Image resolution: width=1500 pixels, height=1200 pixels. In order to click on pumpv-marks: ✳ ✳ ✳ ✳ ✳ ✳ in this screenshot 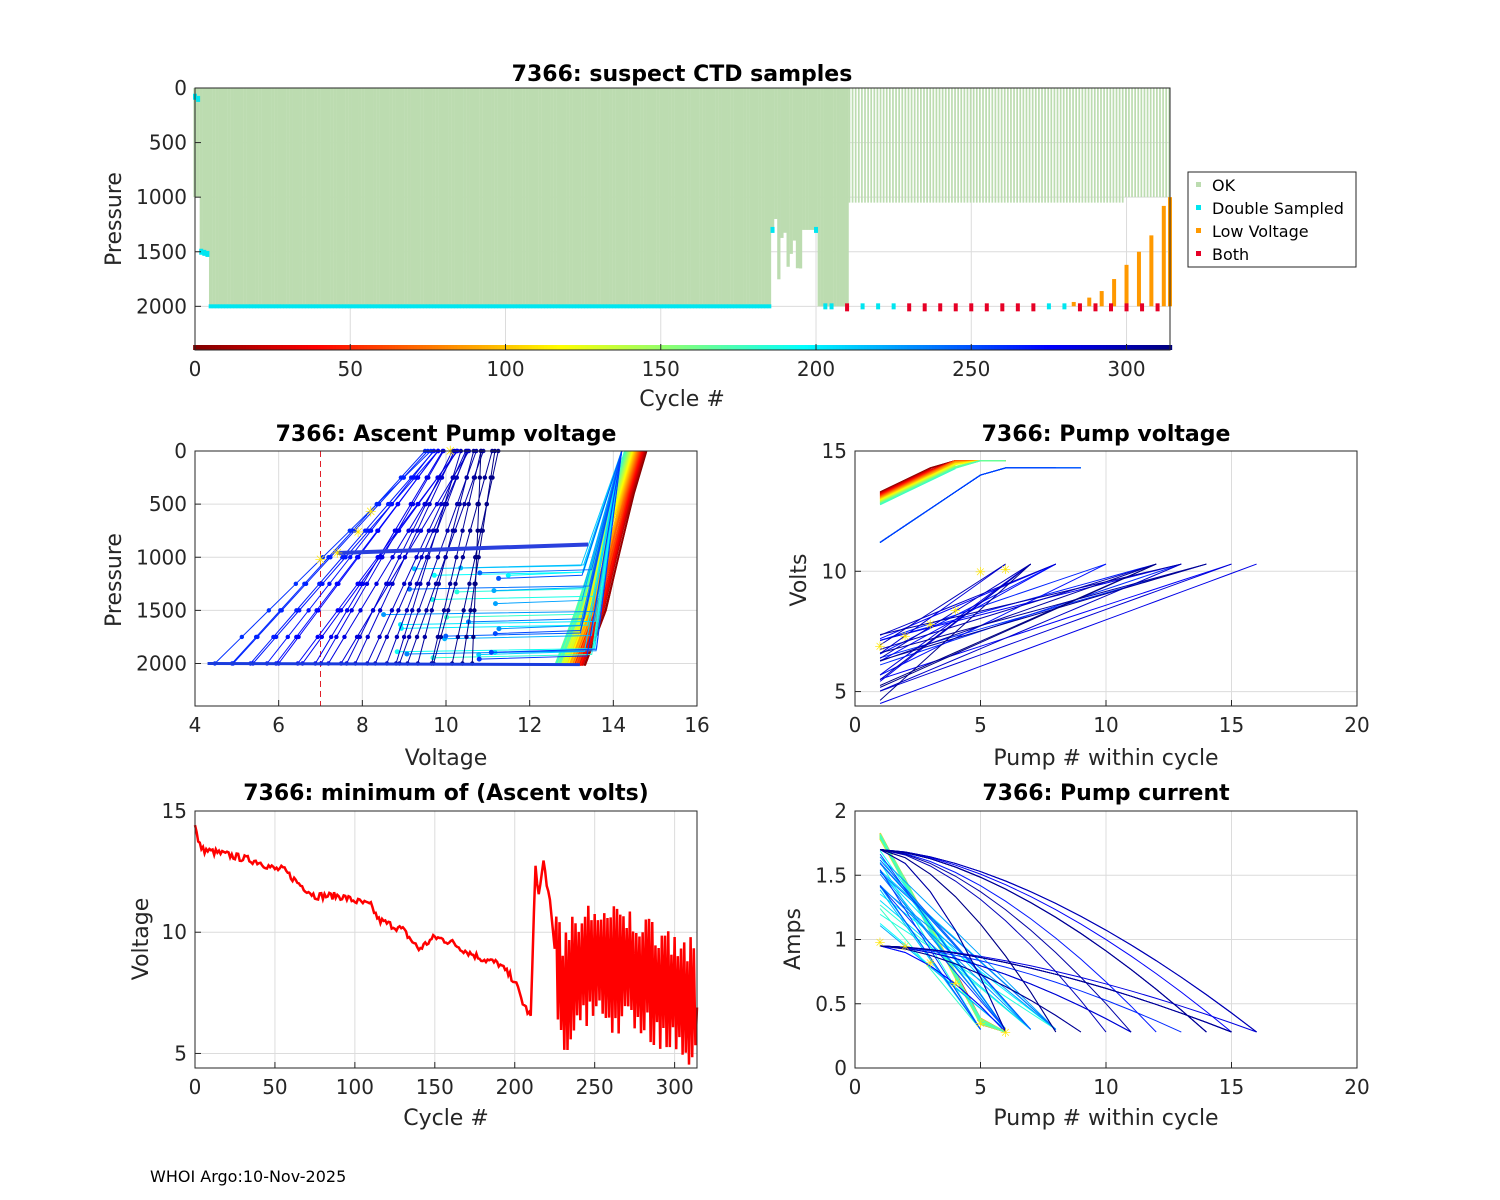, I will do `click(1066, 582)`.